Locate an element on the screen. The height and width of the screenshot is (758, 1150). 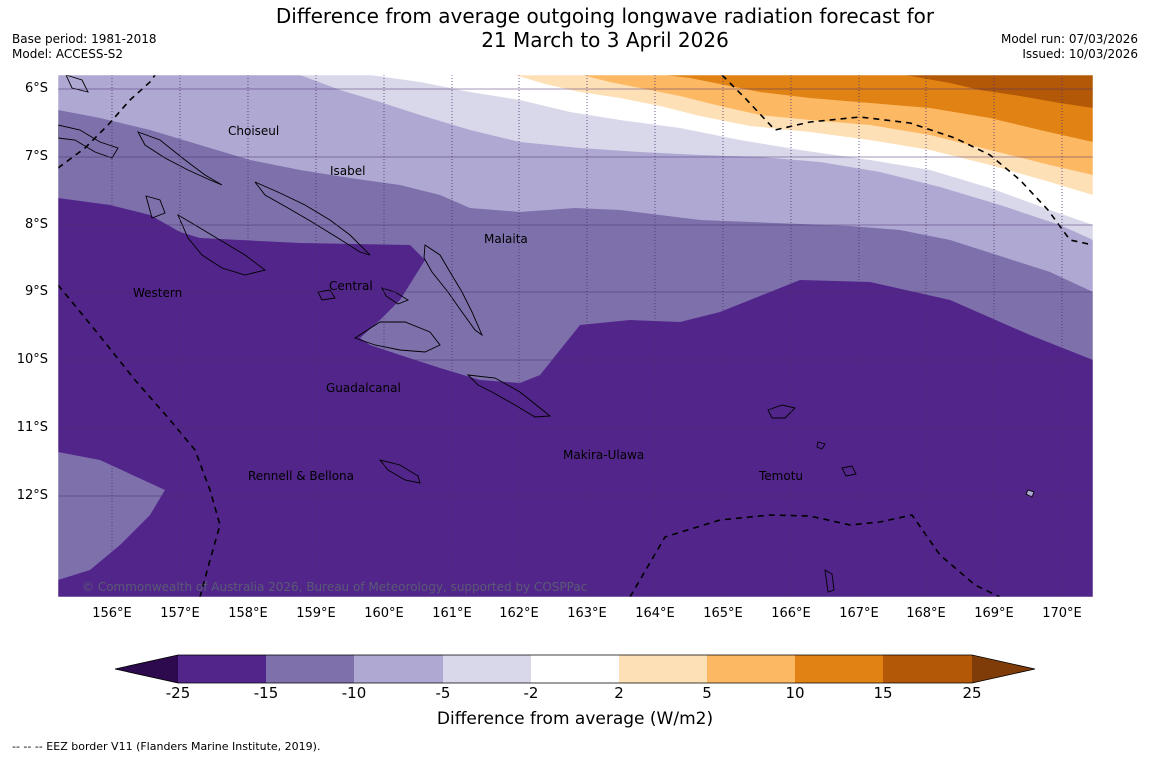
lon-label-162e: 162°E is located at coordinates (519, 613).